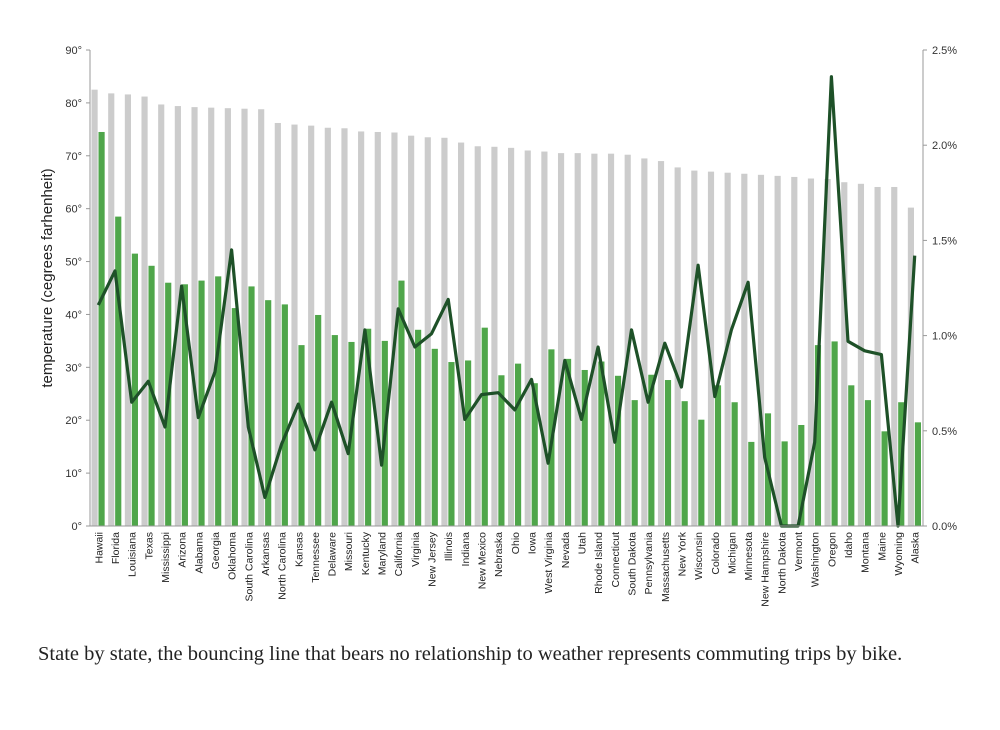 This screenshot has height=730, width=1000. Describe the element at coordinates (366, 553) in the screenshot. I see `x-category-label: Kentucky` at that location.